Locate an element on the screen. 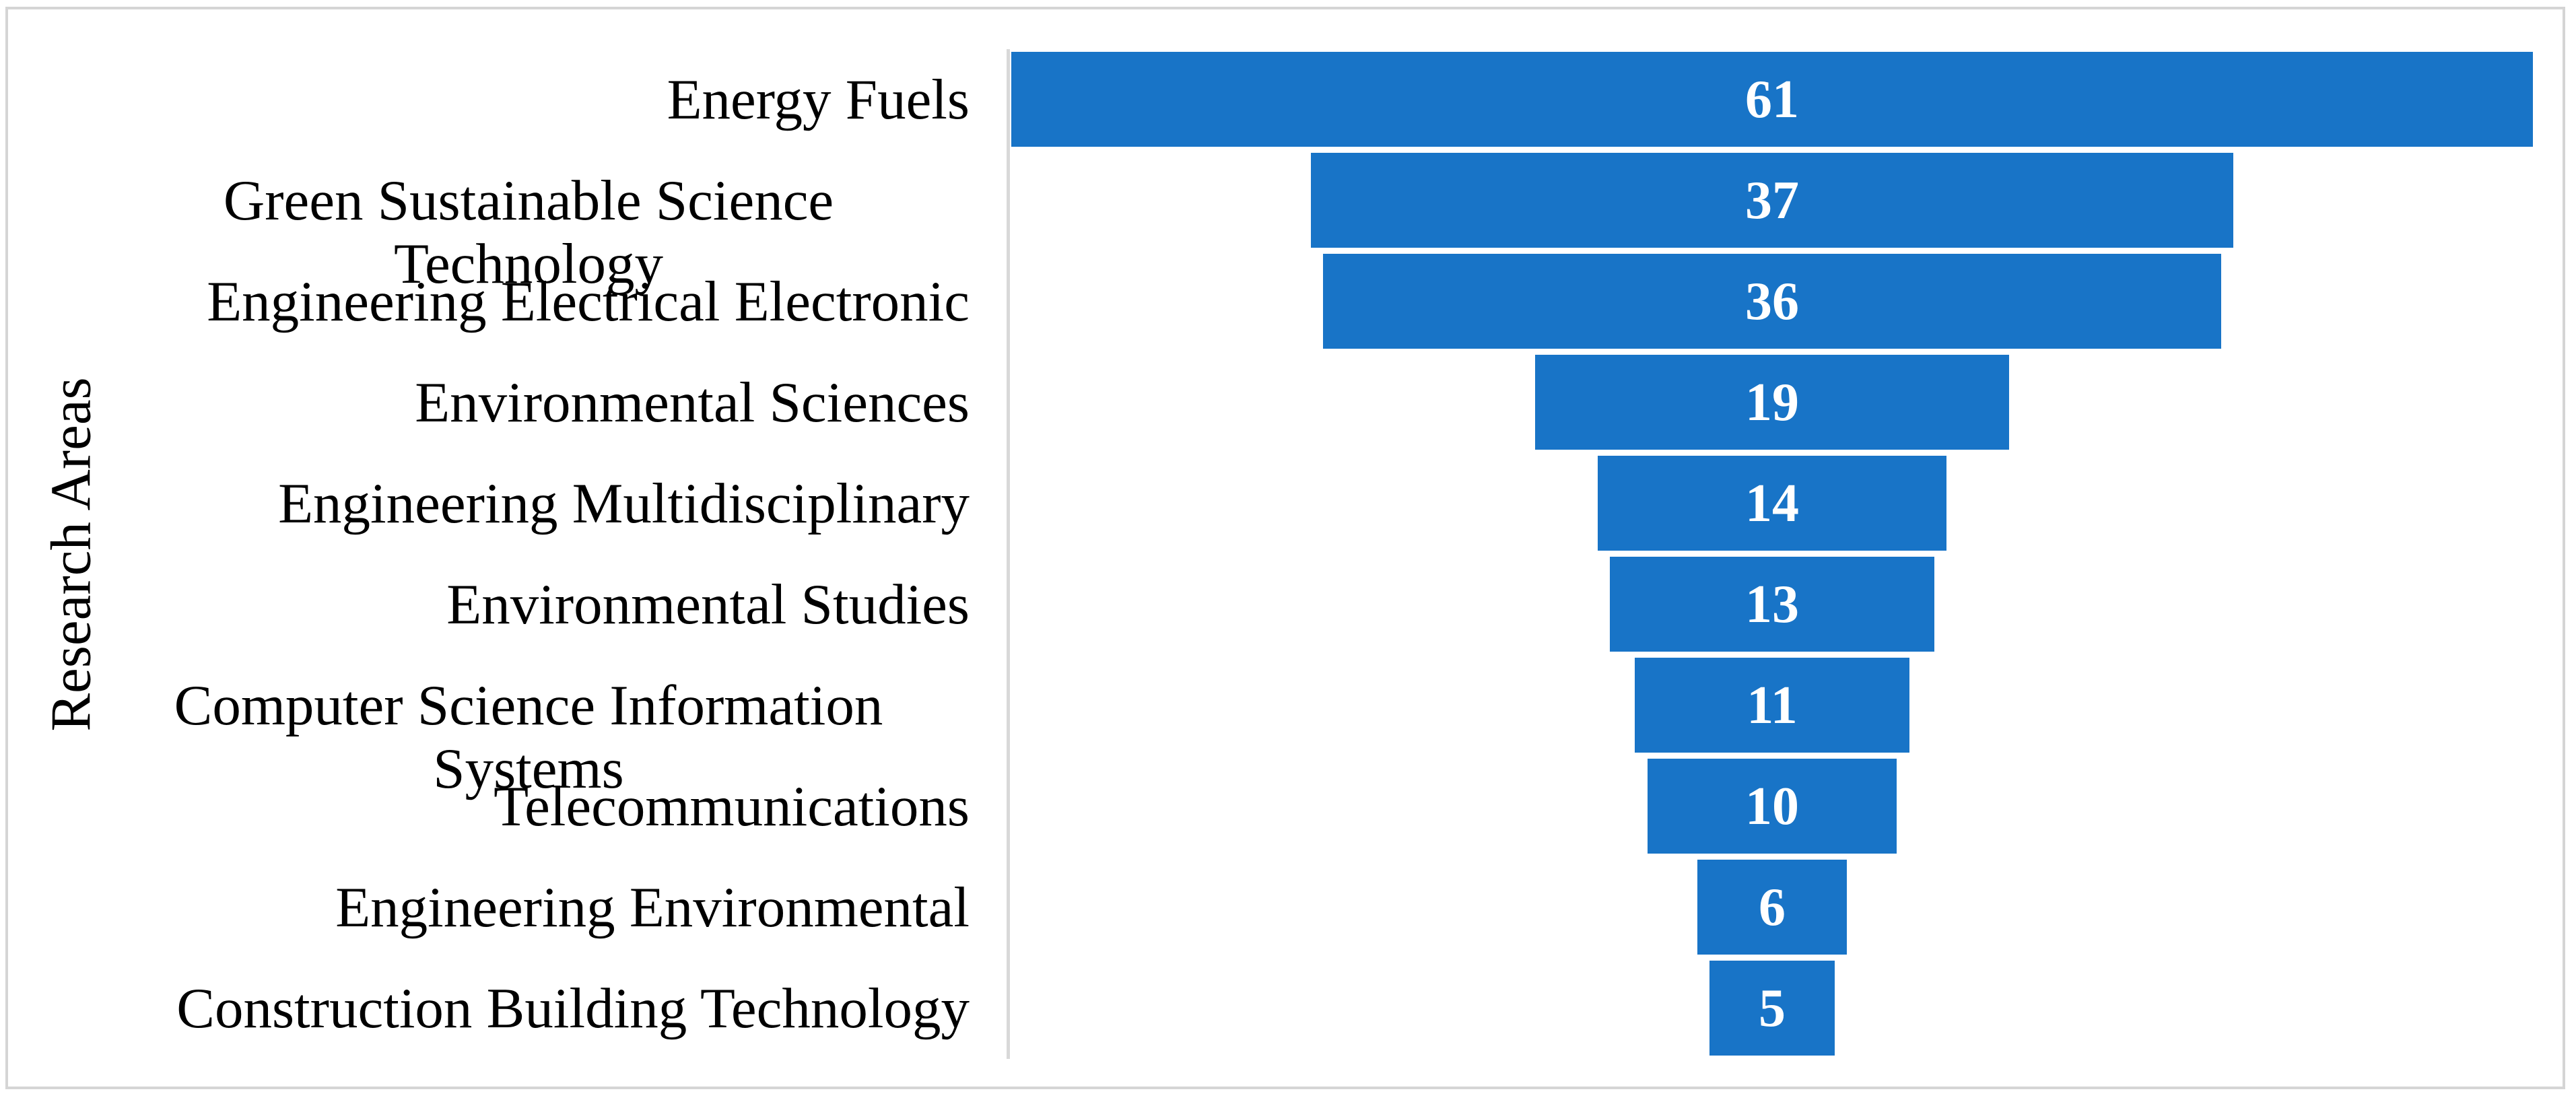 The width and height of the screenshot is (2576, 1102). bar-value-label: 10 is located at coordinates (1772, 806).